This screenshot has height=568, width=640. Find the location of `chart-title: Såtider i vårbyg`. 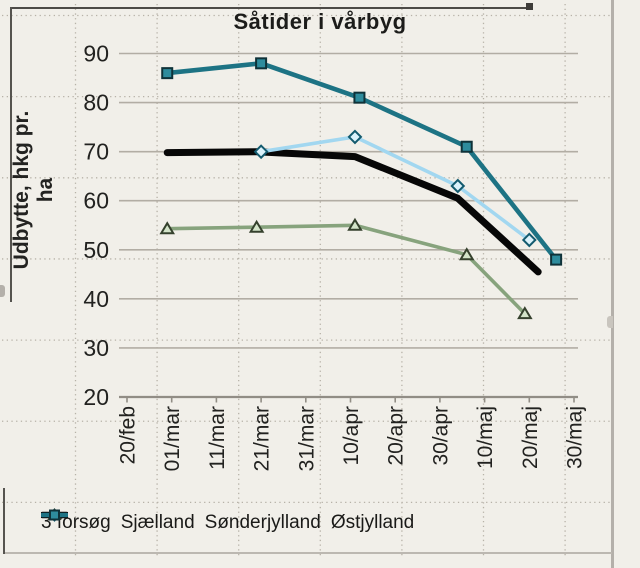

chart-title: Såtider i vårbyg is located at coordinates (320, 21).